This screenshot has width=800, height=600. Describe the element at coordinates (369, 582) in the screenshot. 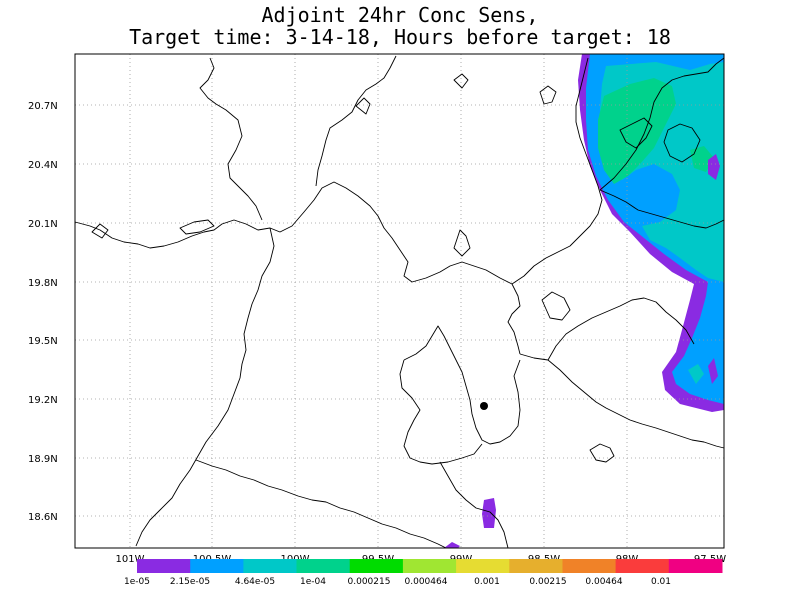

I see `colorbar-label: 0.000215` at that location.